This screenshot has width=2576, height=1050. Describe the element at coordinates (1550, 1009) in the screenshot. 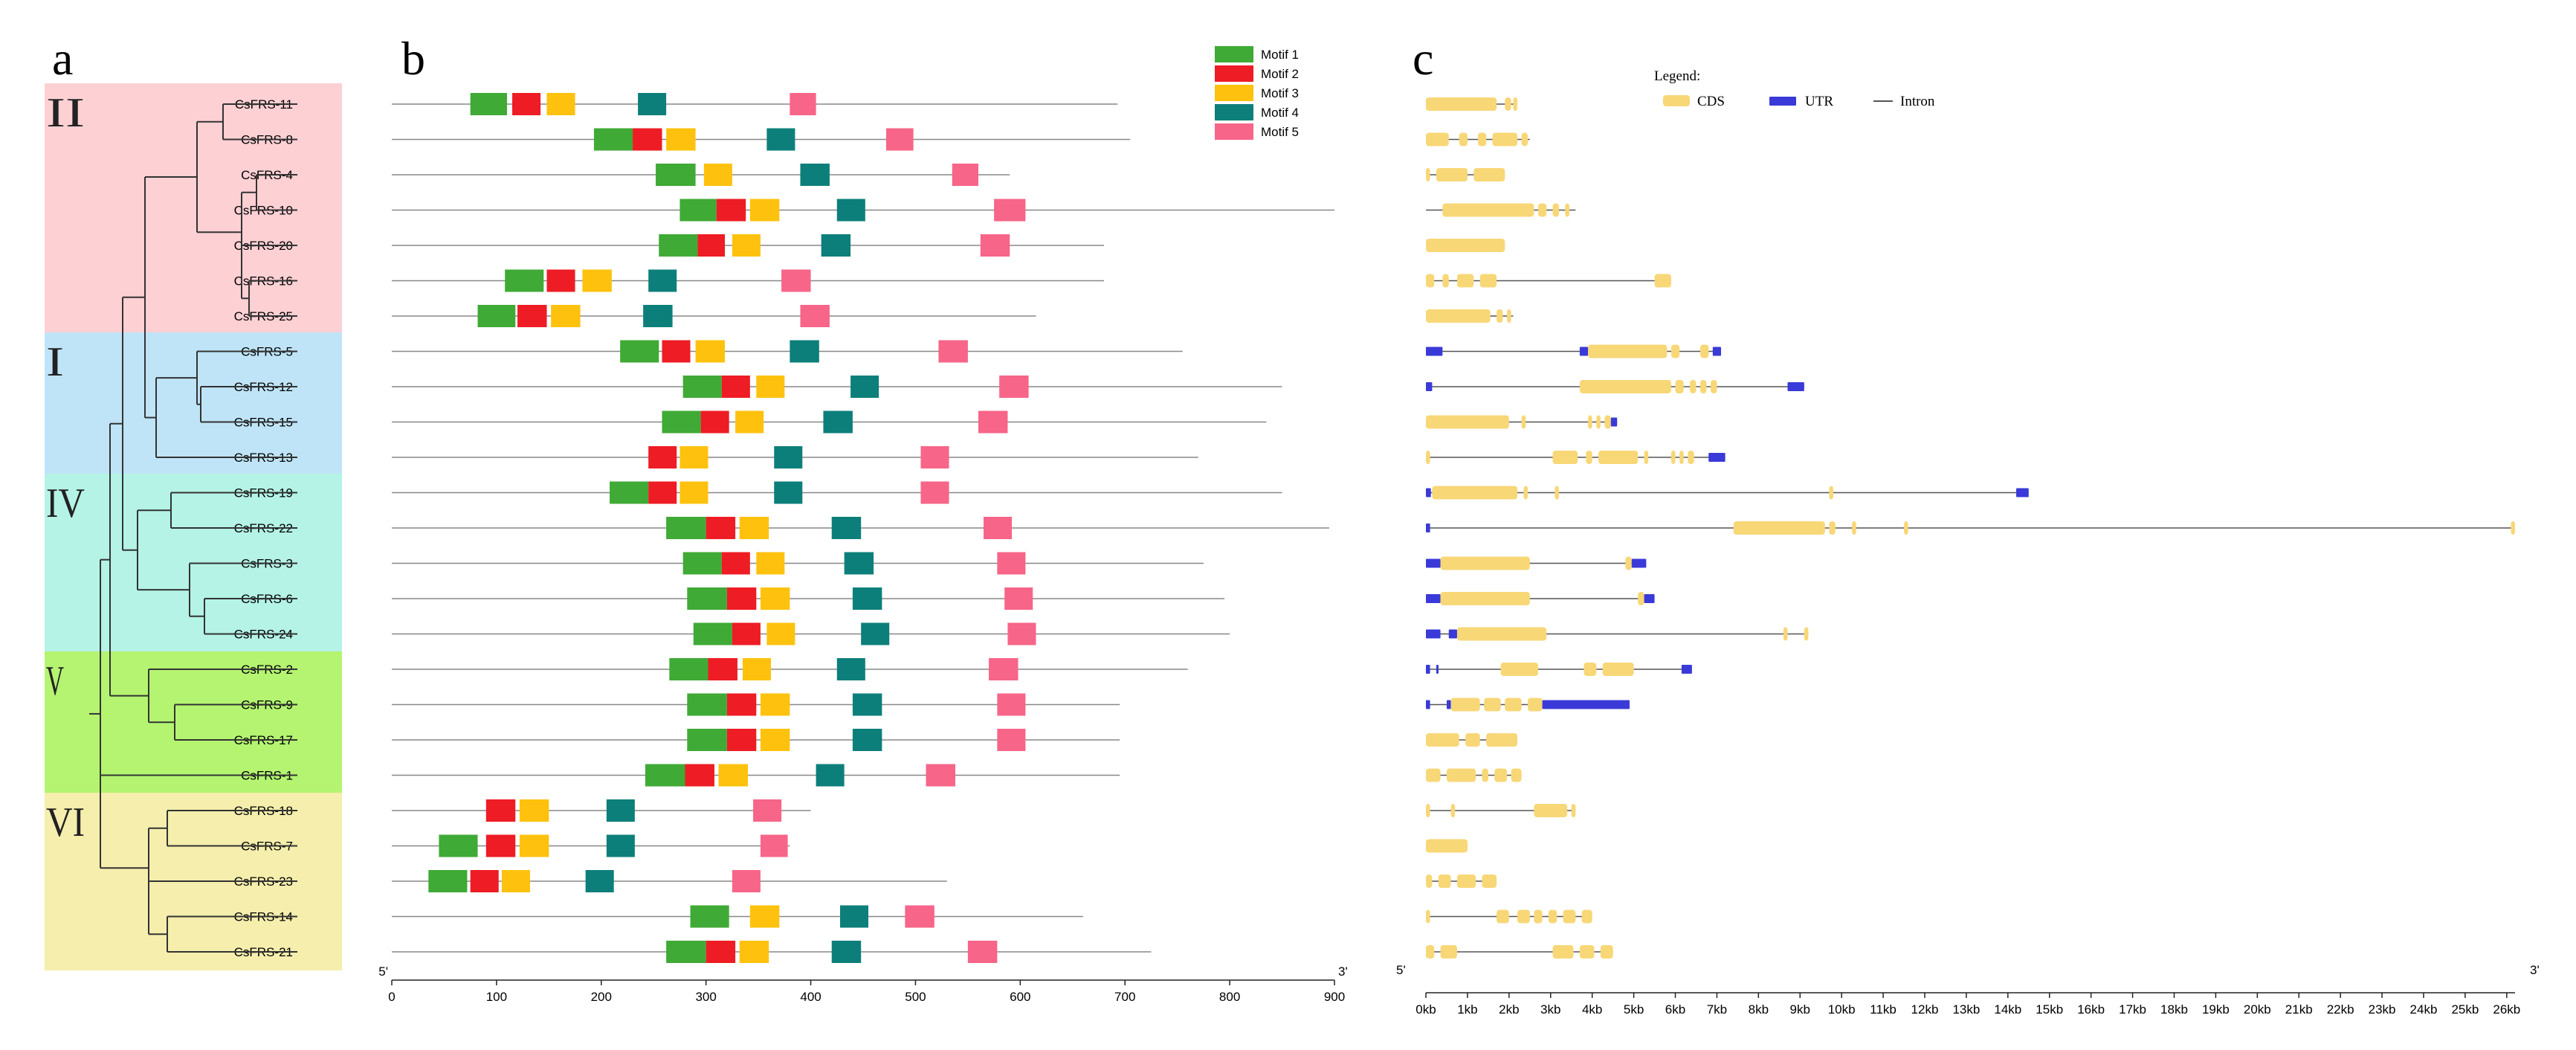

I see `axis-c-tick-label: 3kb` at that location.